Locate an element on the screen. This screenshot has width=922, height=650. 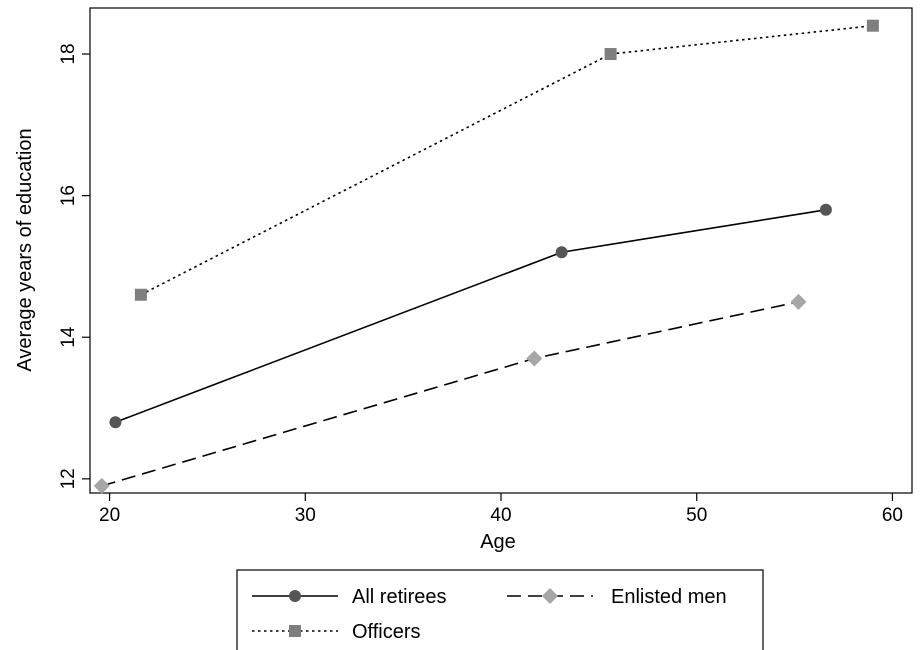
y-tick-label: 14 is located at coordinates (68, 337).